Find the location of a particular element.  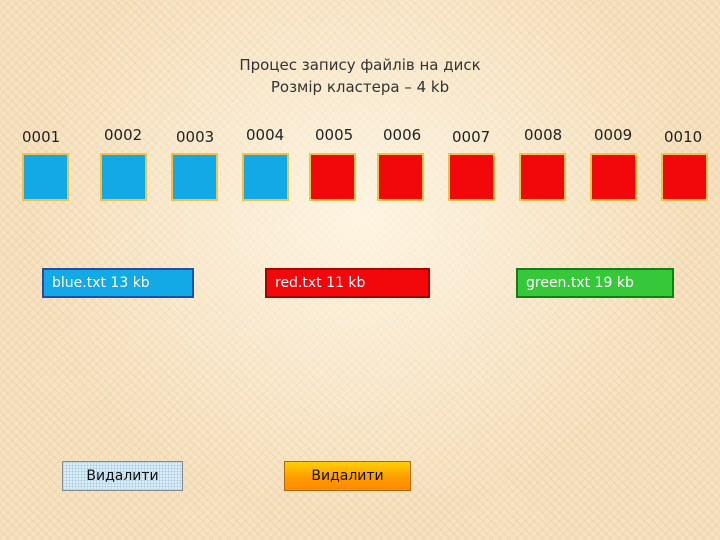

cluster-label-0003: 0003 is located at coordinates (195, 137).